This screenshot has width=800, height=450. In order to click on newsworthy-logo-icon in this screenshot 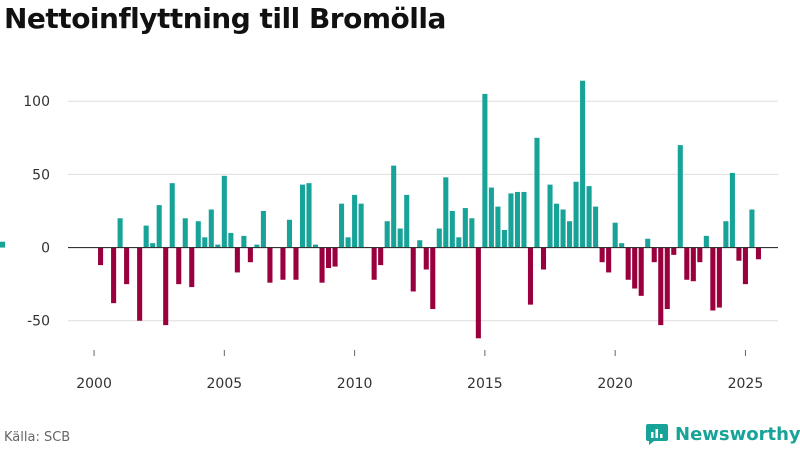, I will do `click(657, 434)`.